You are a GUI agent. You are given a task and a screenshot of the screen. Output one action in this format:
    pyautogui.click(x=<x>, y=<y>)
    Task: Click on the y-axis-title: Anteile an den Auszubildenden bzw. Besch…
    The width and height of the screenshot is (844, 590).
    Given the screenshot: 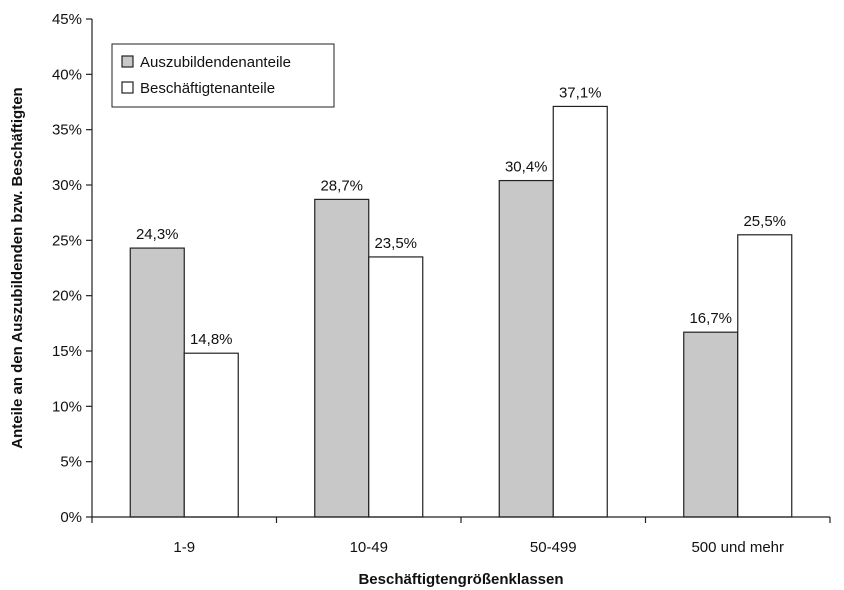 What is the action you would take?
    pyautogui.click(x=17, y=267)
    